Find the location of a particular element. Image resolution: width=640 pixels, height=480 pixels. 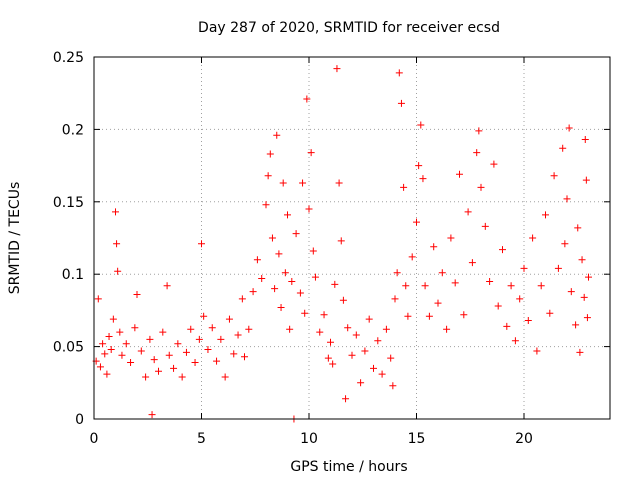

x-tick-label: 0 is located at coordinates (94, 439).